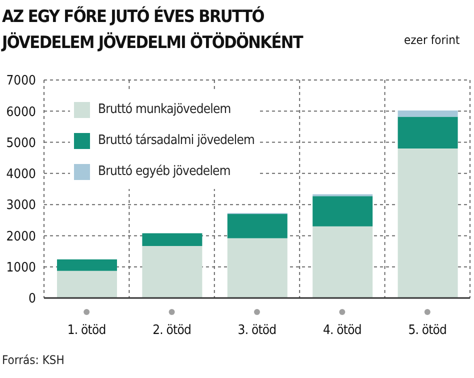 Image resolution: width=474 pixels, height=378 pixels. What do you see at coordinates (86, 330) in the screenshot?
I see `x-tick-label: 1. ötöd` at bounding box center [86, 330].